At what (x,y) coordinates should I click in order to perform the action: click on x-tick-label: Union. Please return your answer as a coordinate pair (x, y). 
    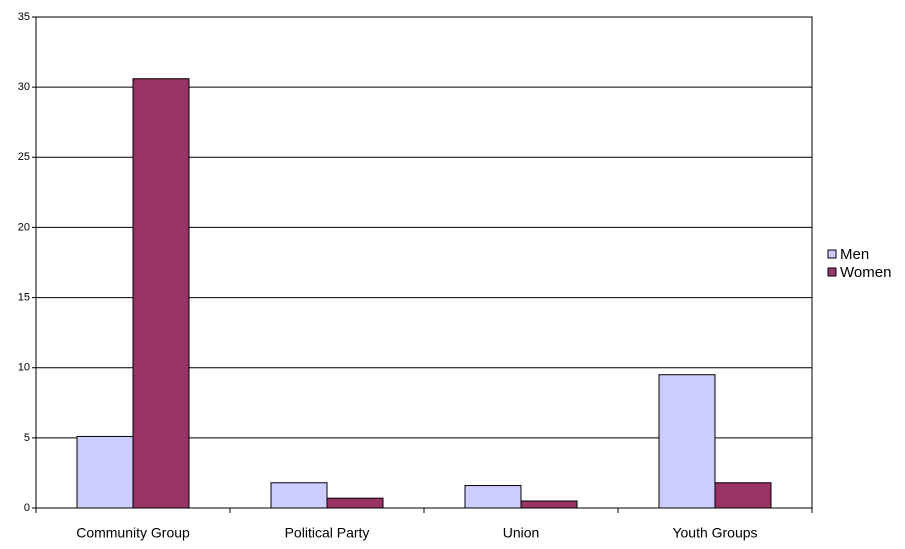
    Looking at the image, I should click on (521, 533).